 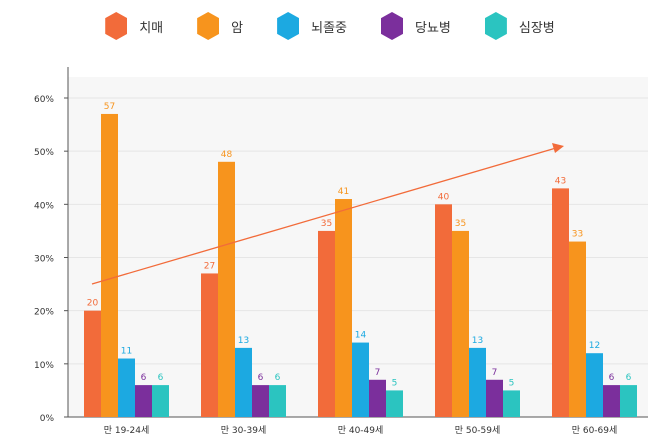 What do you see at coordinates (209, 266) in the screenshot?
I see `data-label: 27` at bounding box center [209, 266].